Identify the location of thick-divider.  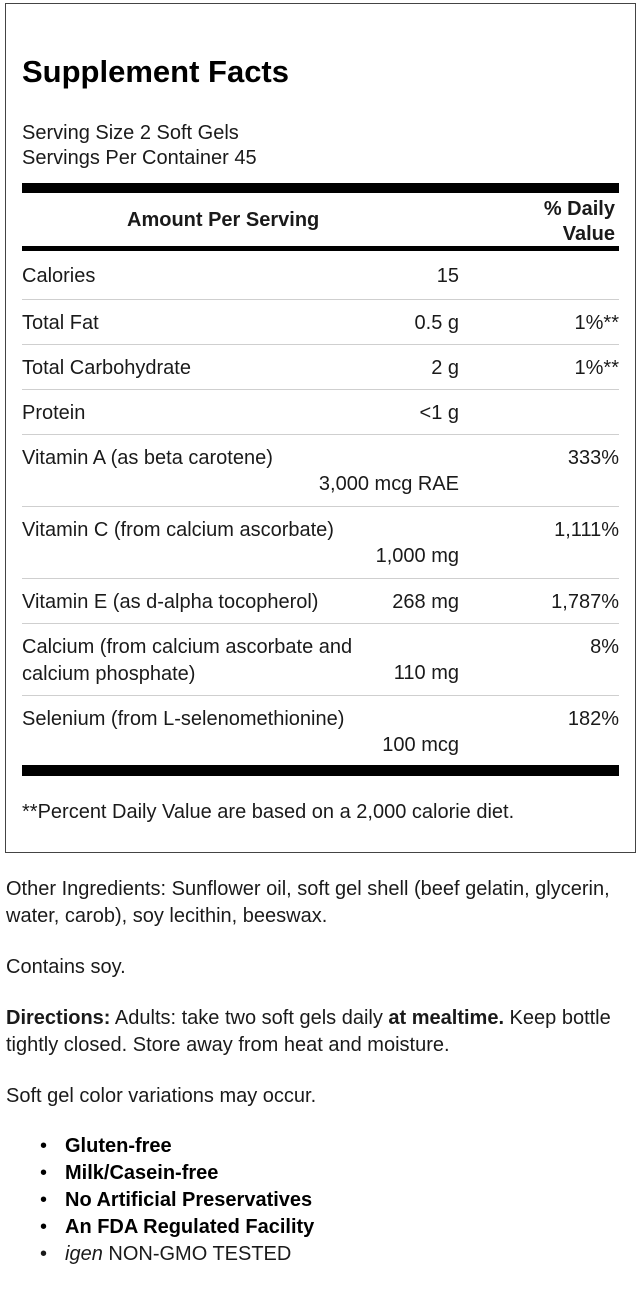
(320, 188).